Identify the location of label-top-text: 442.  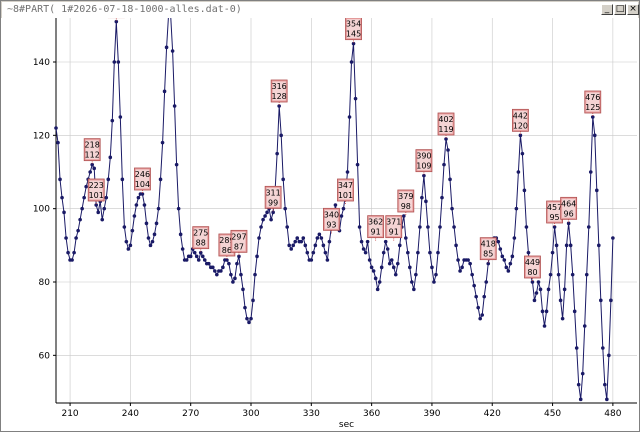
(520, 115).